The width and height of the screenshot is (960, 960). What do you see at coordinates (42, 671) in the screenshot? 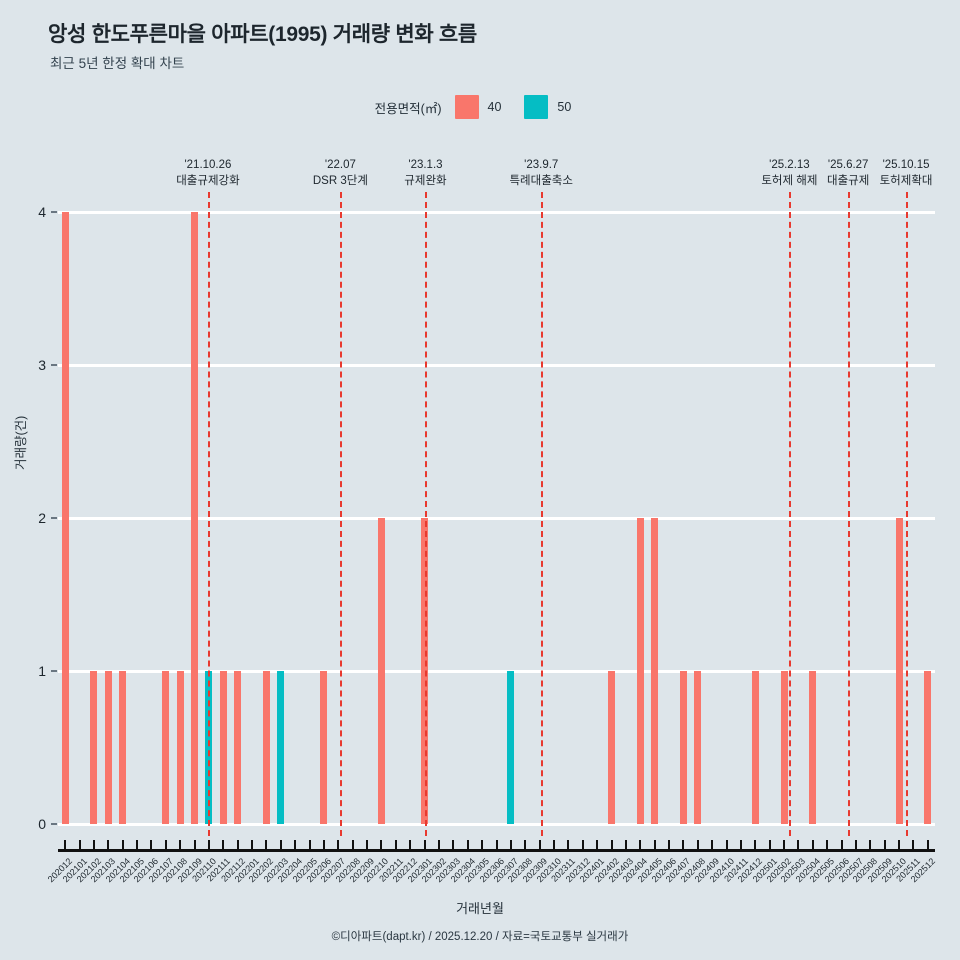
I see `y-tick-label: 1` at bounding box center [42, 671].